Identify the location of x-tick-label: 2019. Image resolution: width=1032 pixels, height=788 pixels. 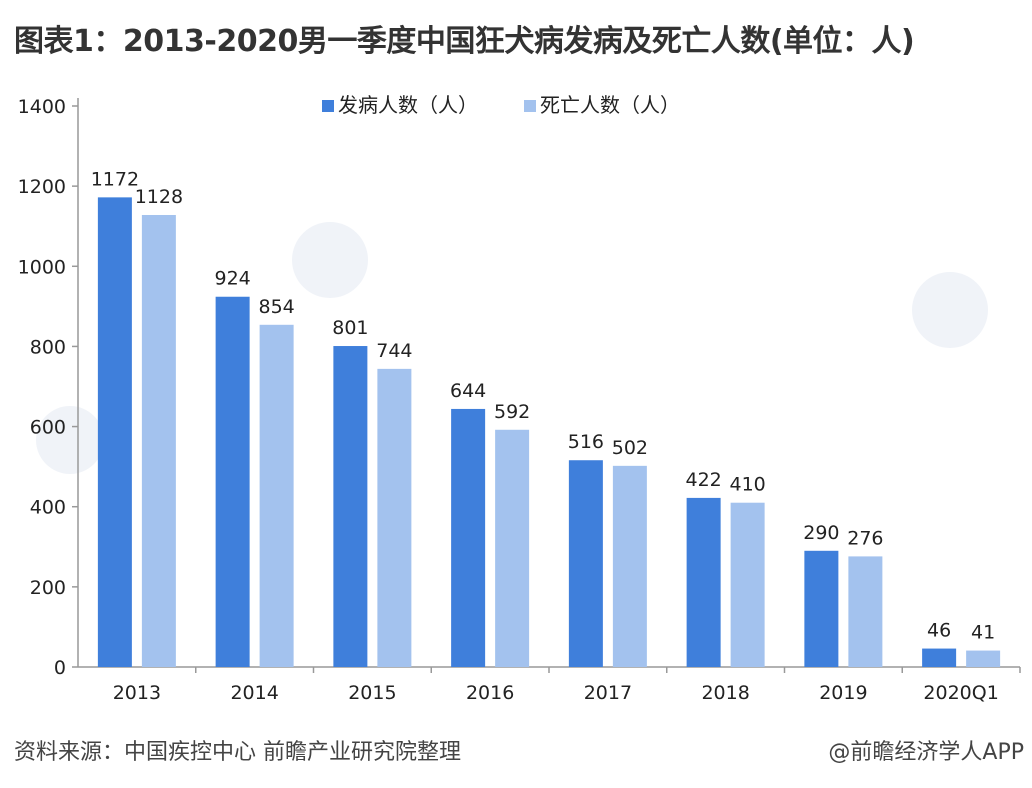
(843, 693).